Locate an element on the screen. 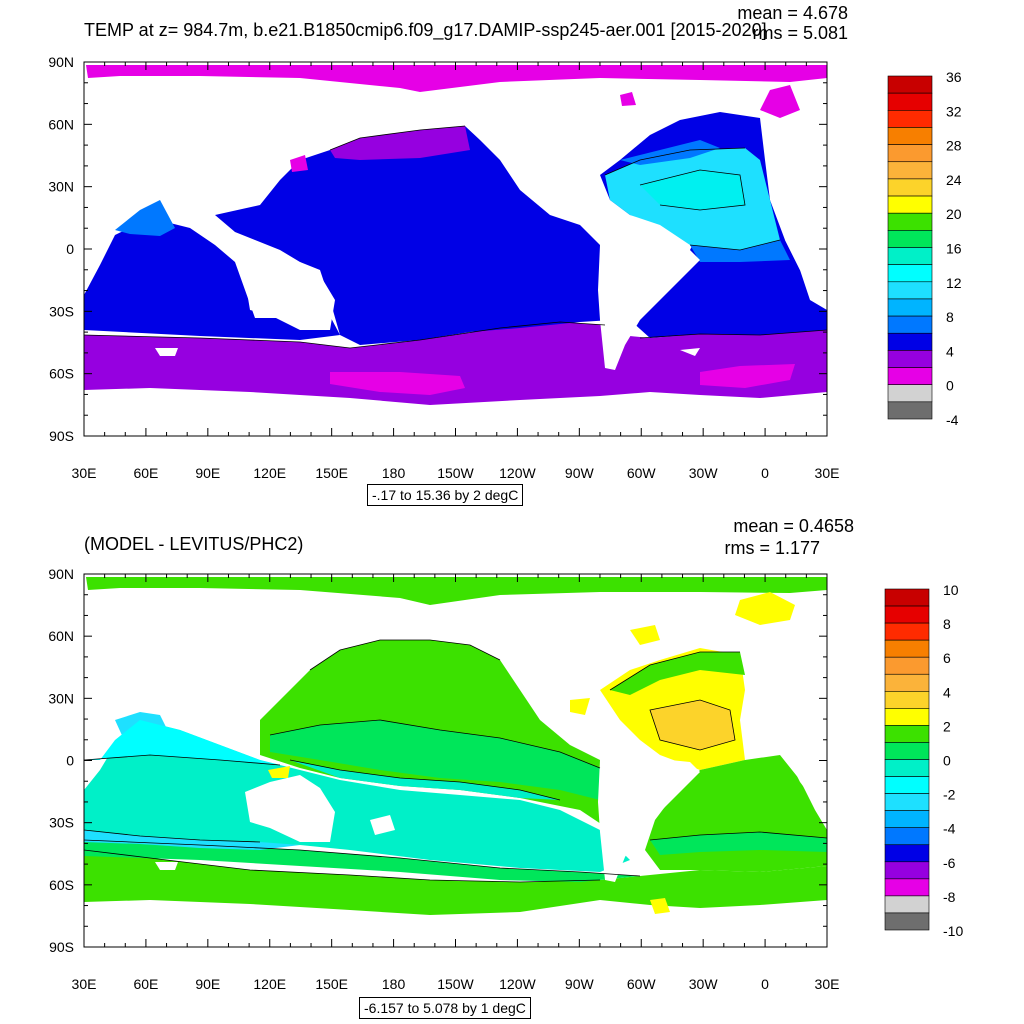 The width and height of the screenshot is (1024, 1024). colorbar-label: 2 is located at coordinates (947, 726).